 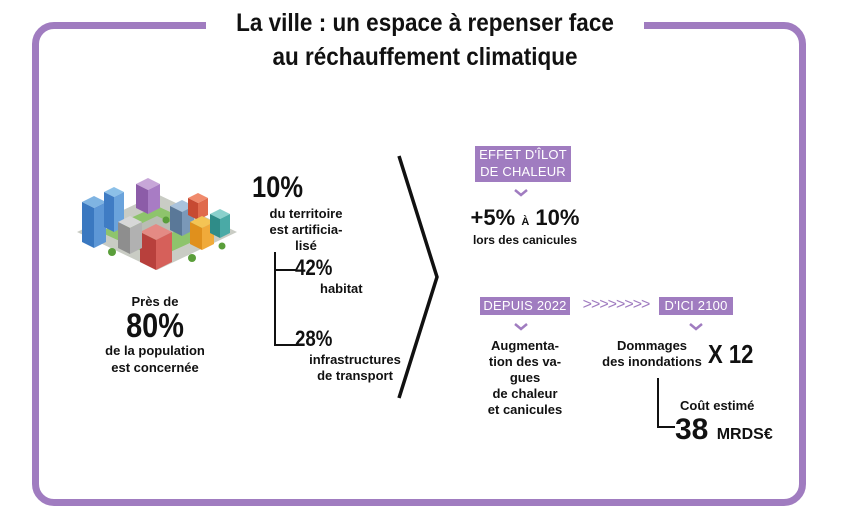 I want to click on transport-line-1: infrastructures, so click(x=355, y=359).